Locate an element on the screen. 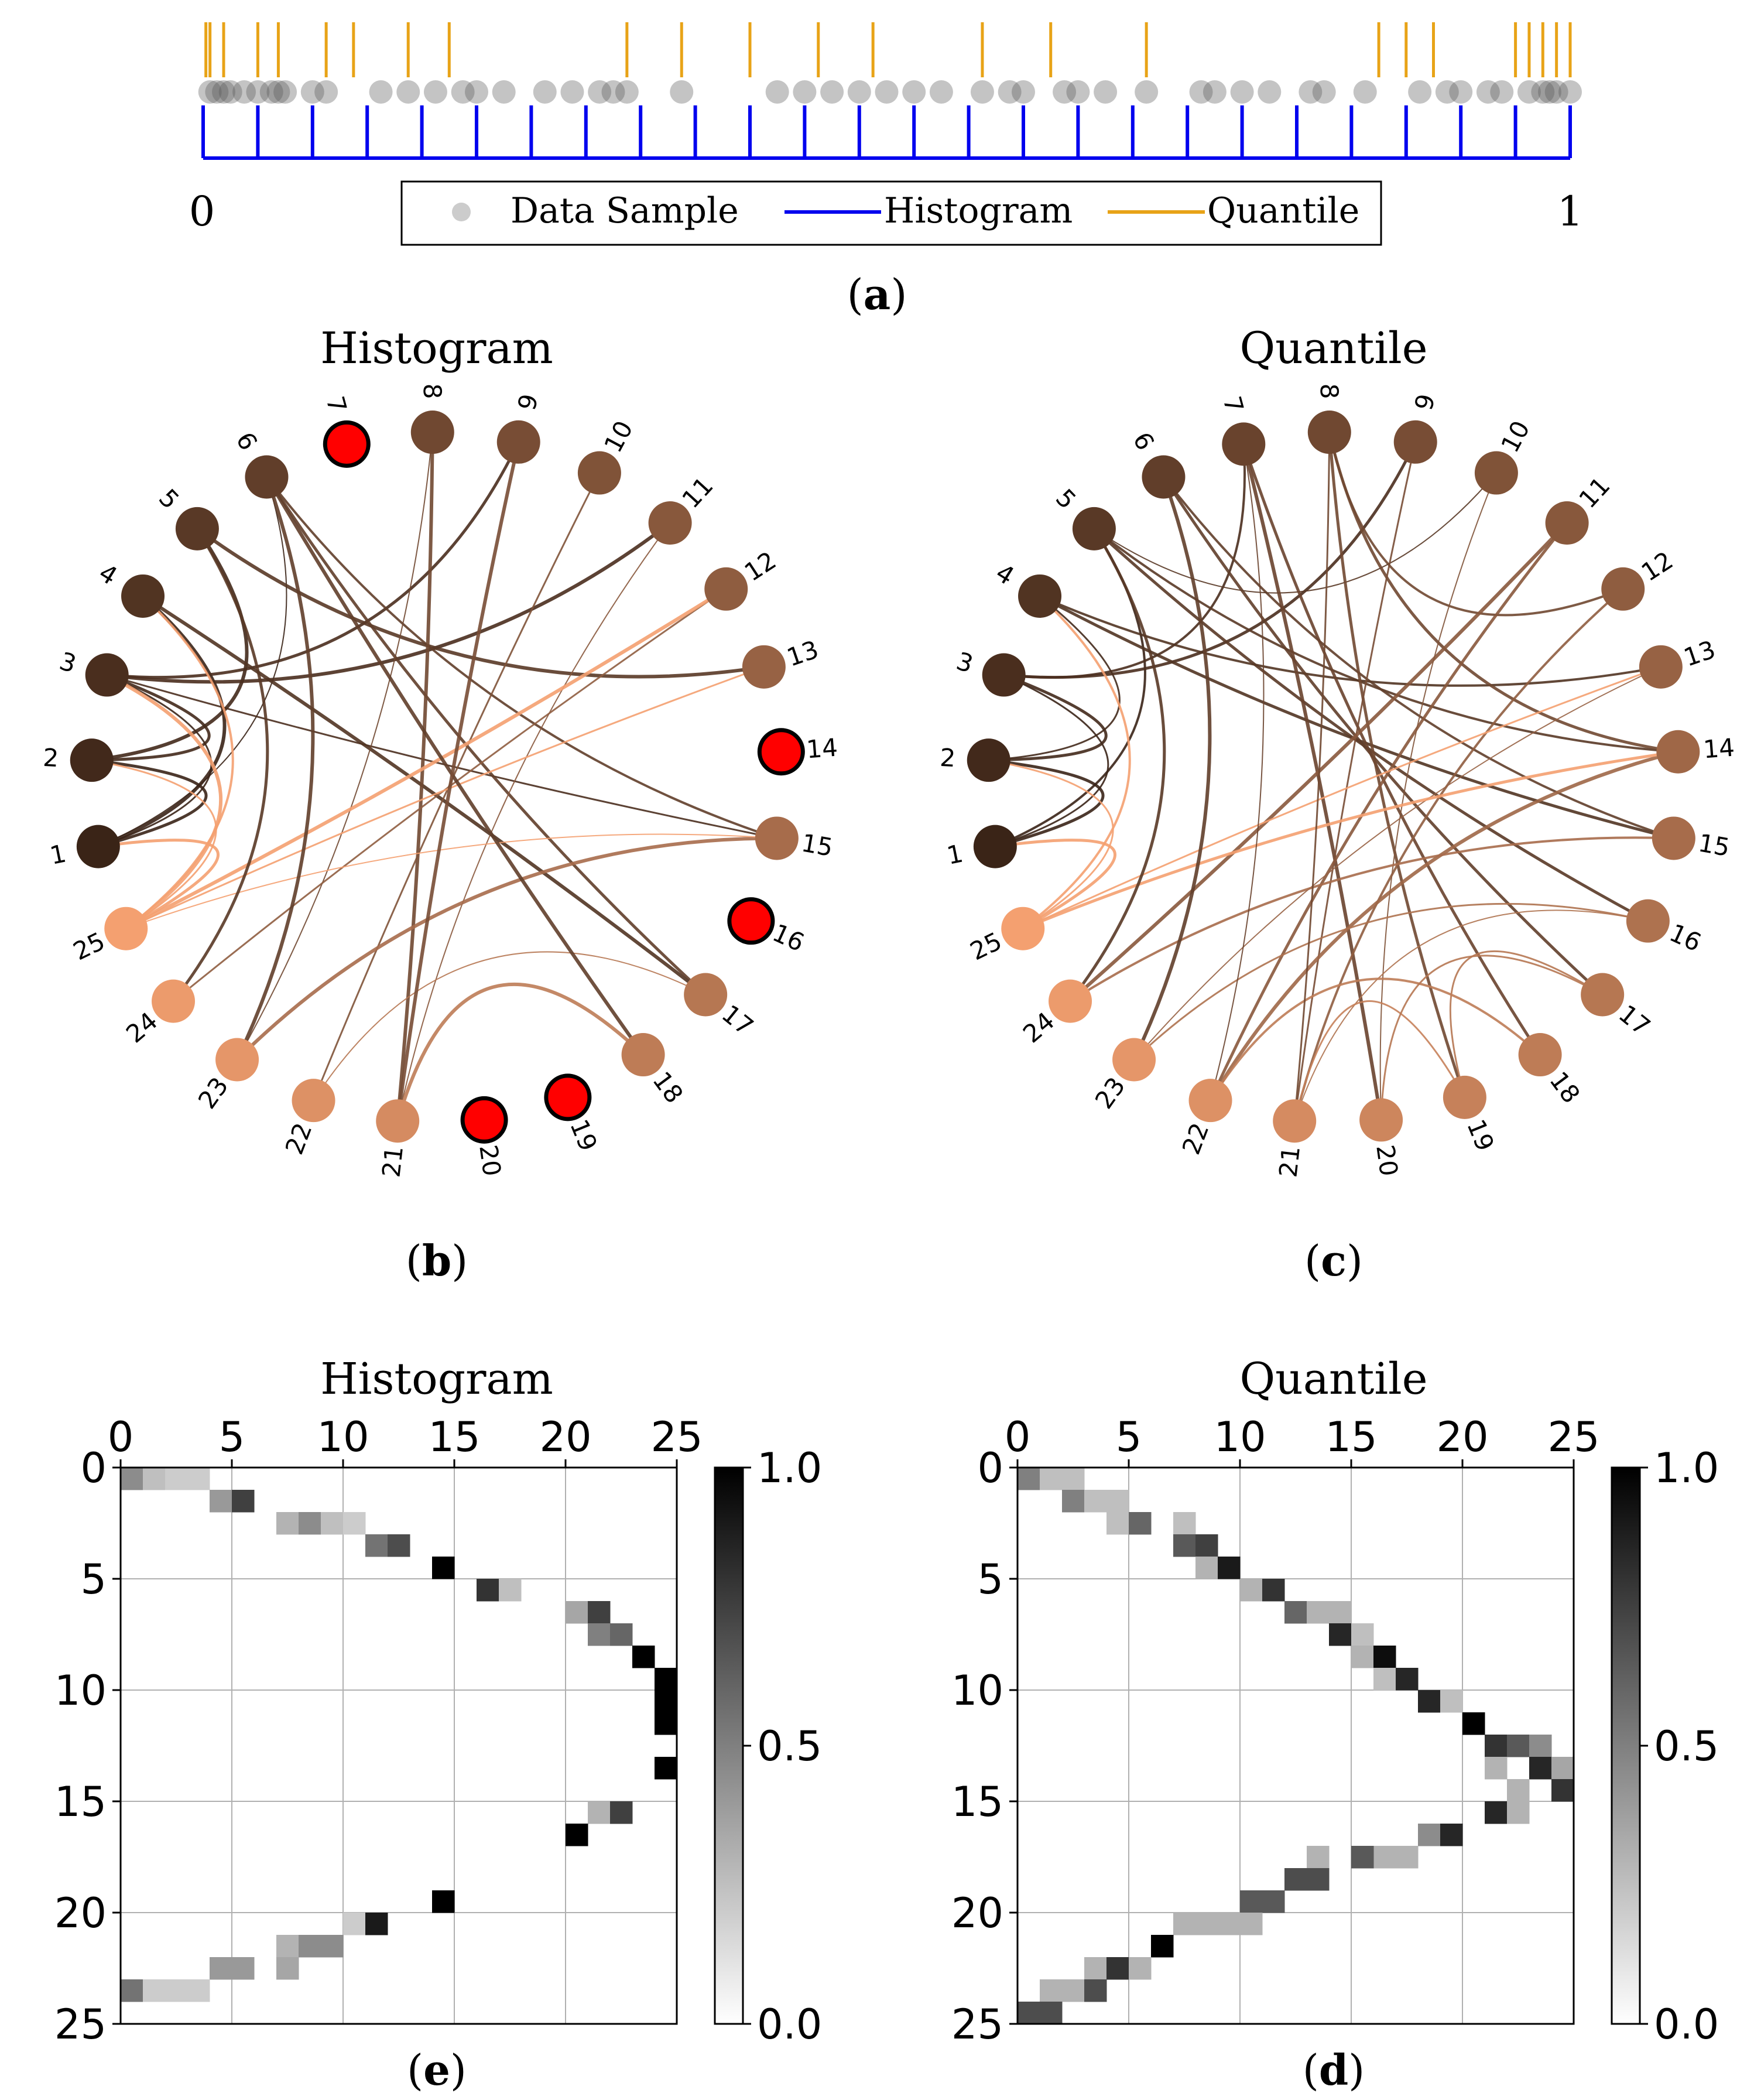 The height and width of the screenshot is (2100, 1754). legend-sample-marker is located at coordinates (462, 212).